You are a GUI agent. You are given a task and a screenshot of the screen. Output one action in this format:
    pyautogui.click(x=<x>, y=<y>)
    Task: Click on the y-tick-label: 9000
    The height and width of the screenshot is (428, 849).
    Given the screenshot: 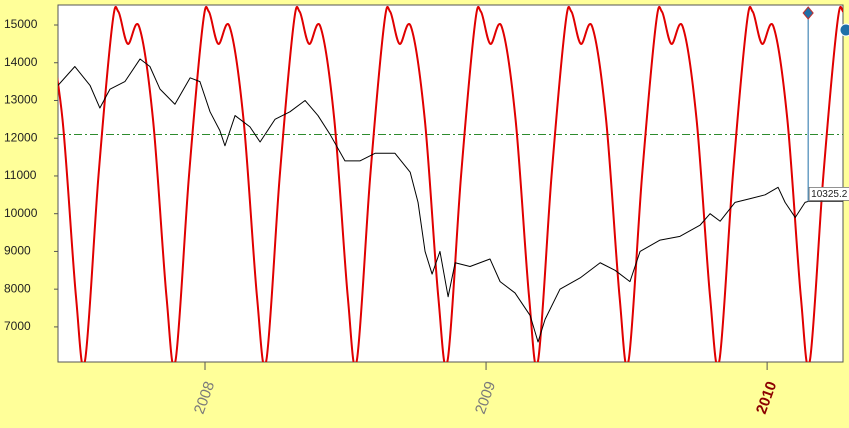 What is the action you would take?
    pyautogui.click(x=17, y=251)
    